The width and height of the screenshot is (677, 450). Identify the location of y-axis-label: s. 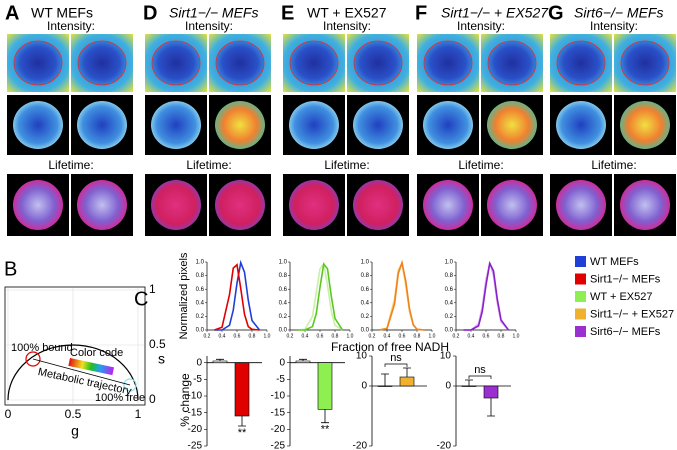
(161, 359).